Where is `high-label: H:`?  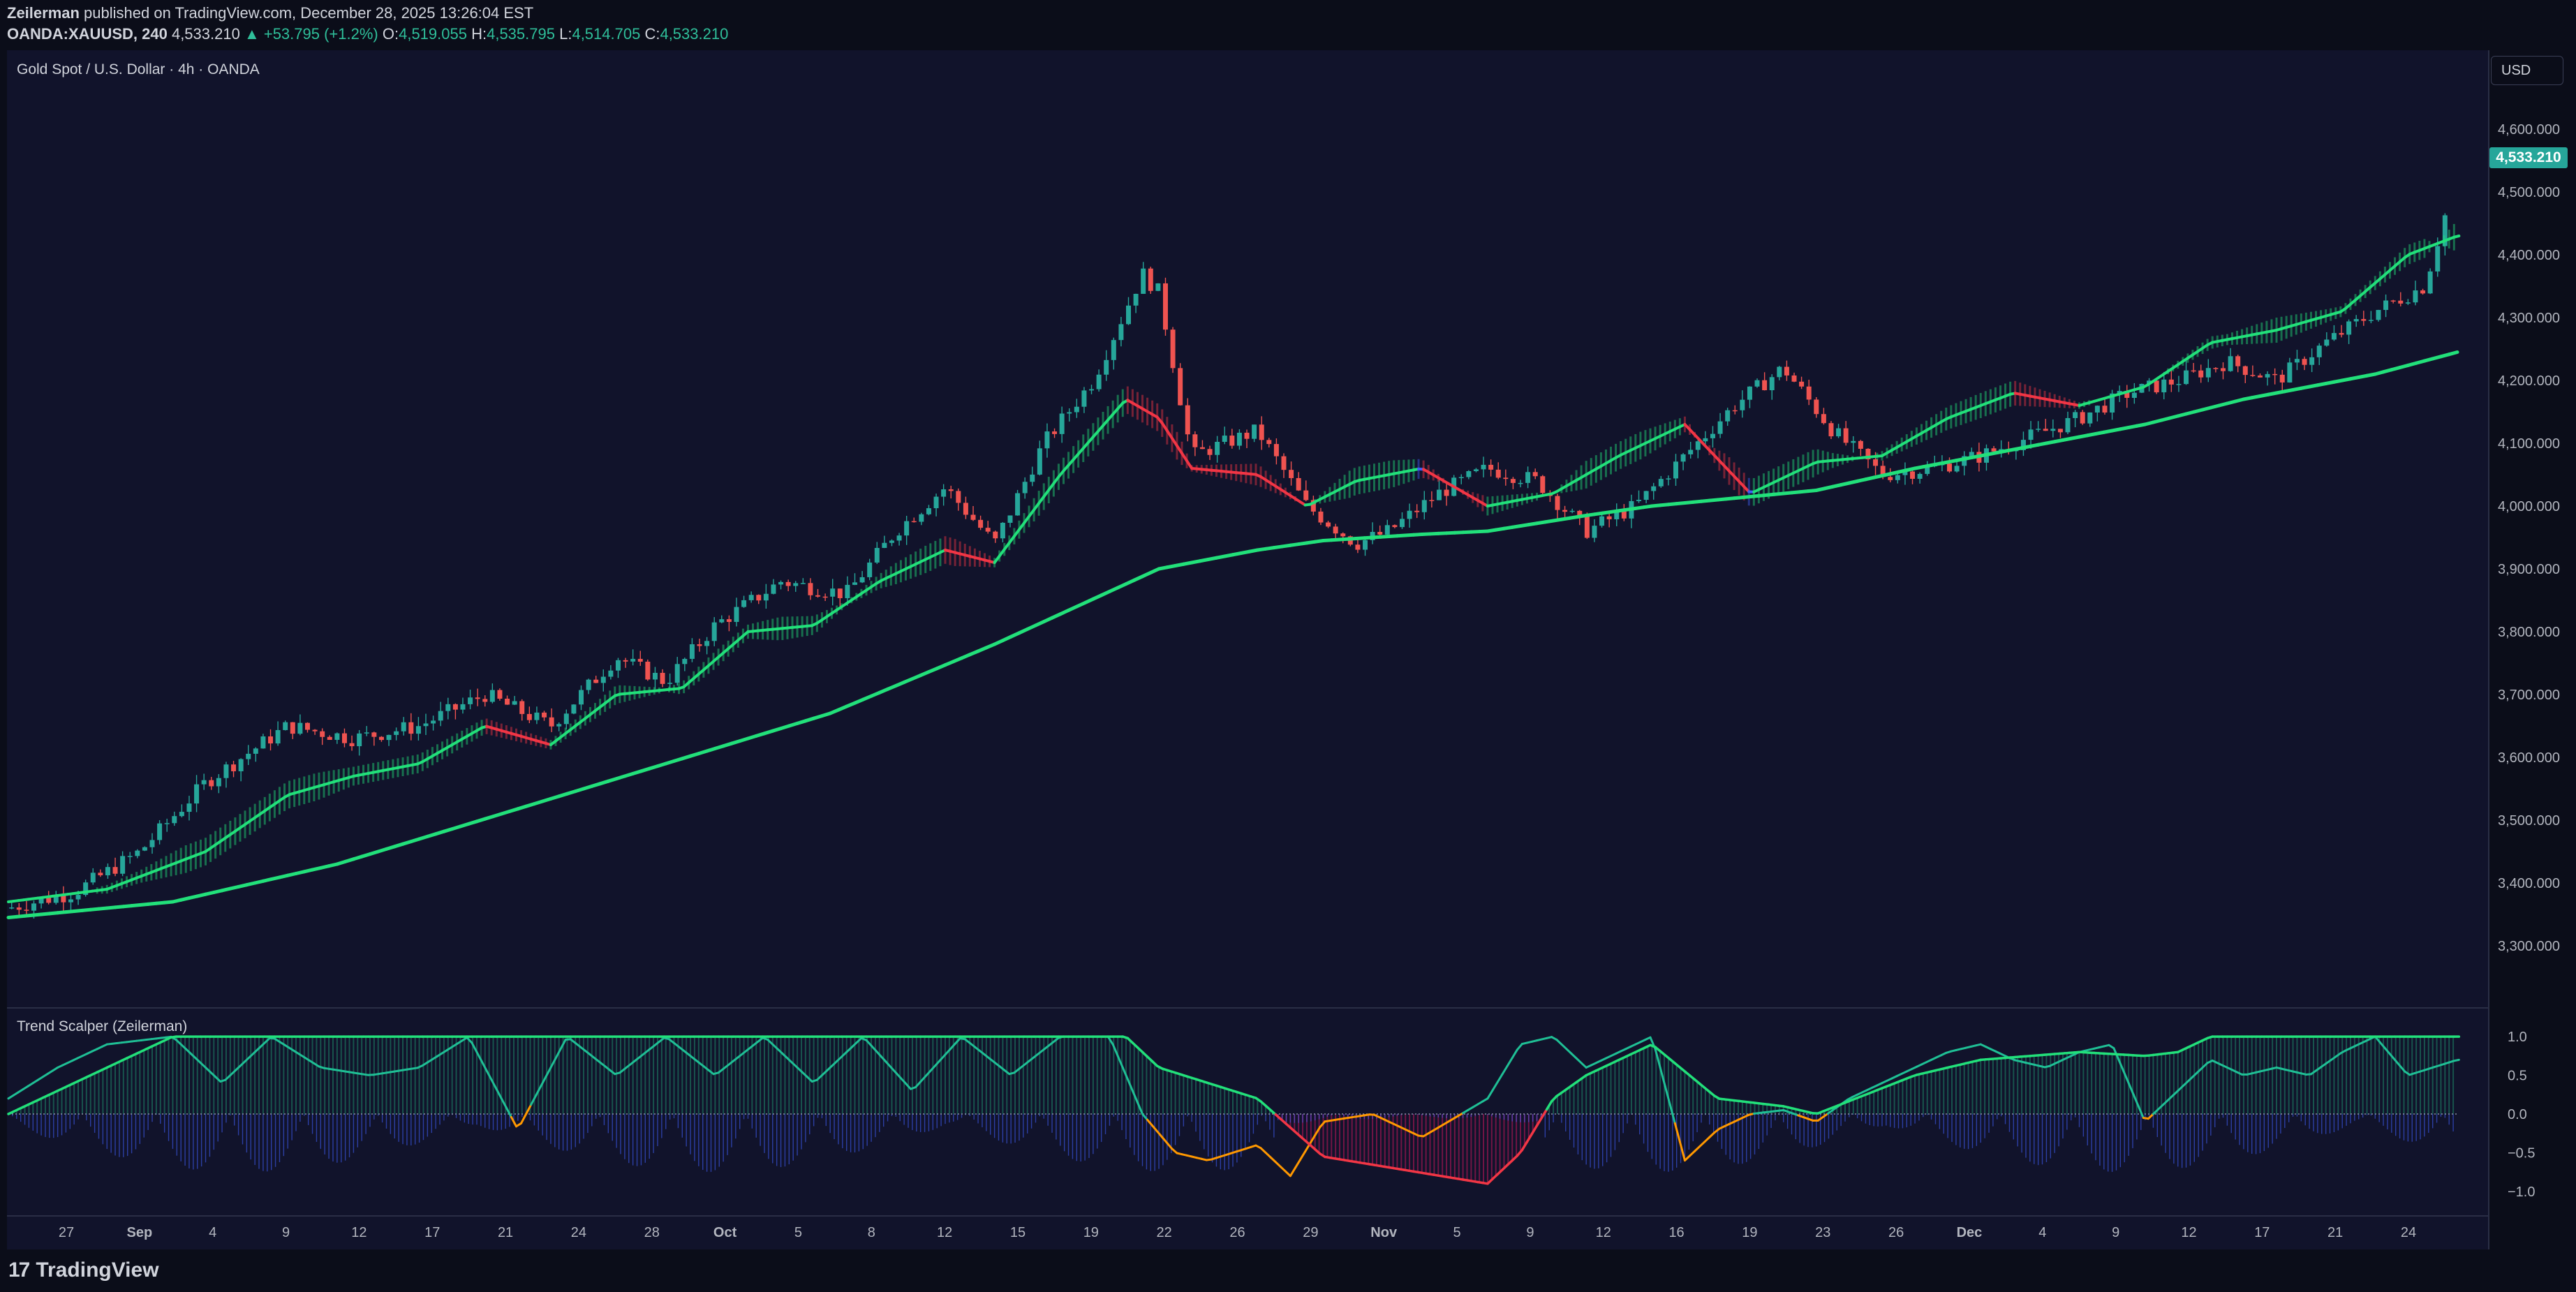 high-label: H: is located at coordinates (479, 34).